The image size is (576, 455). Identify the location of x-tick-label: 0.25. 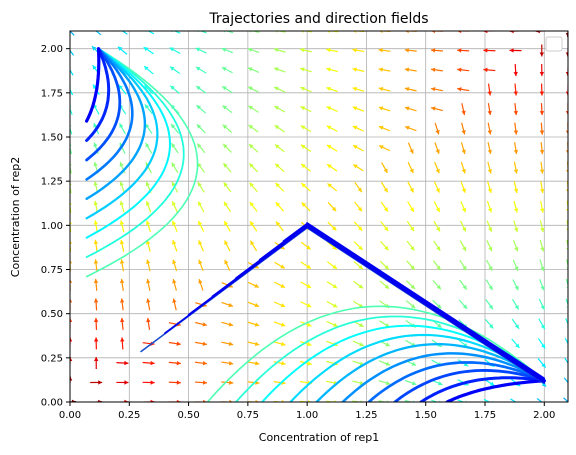
(129, 415).